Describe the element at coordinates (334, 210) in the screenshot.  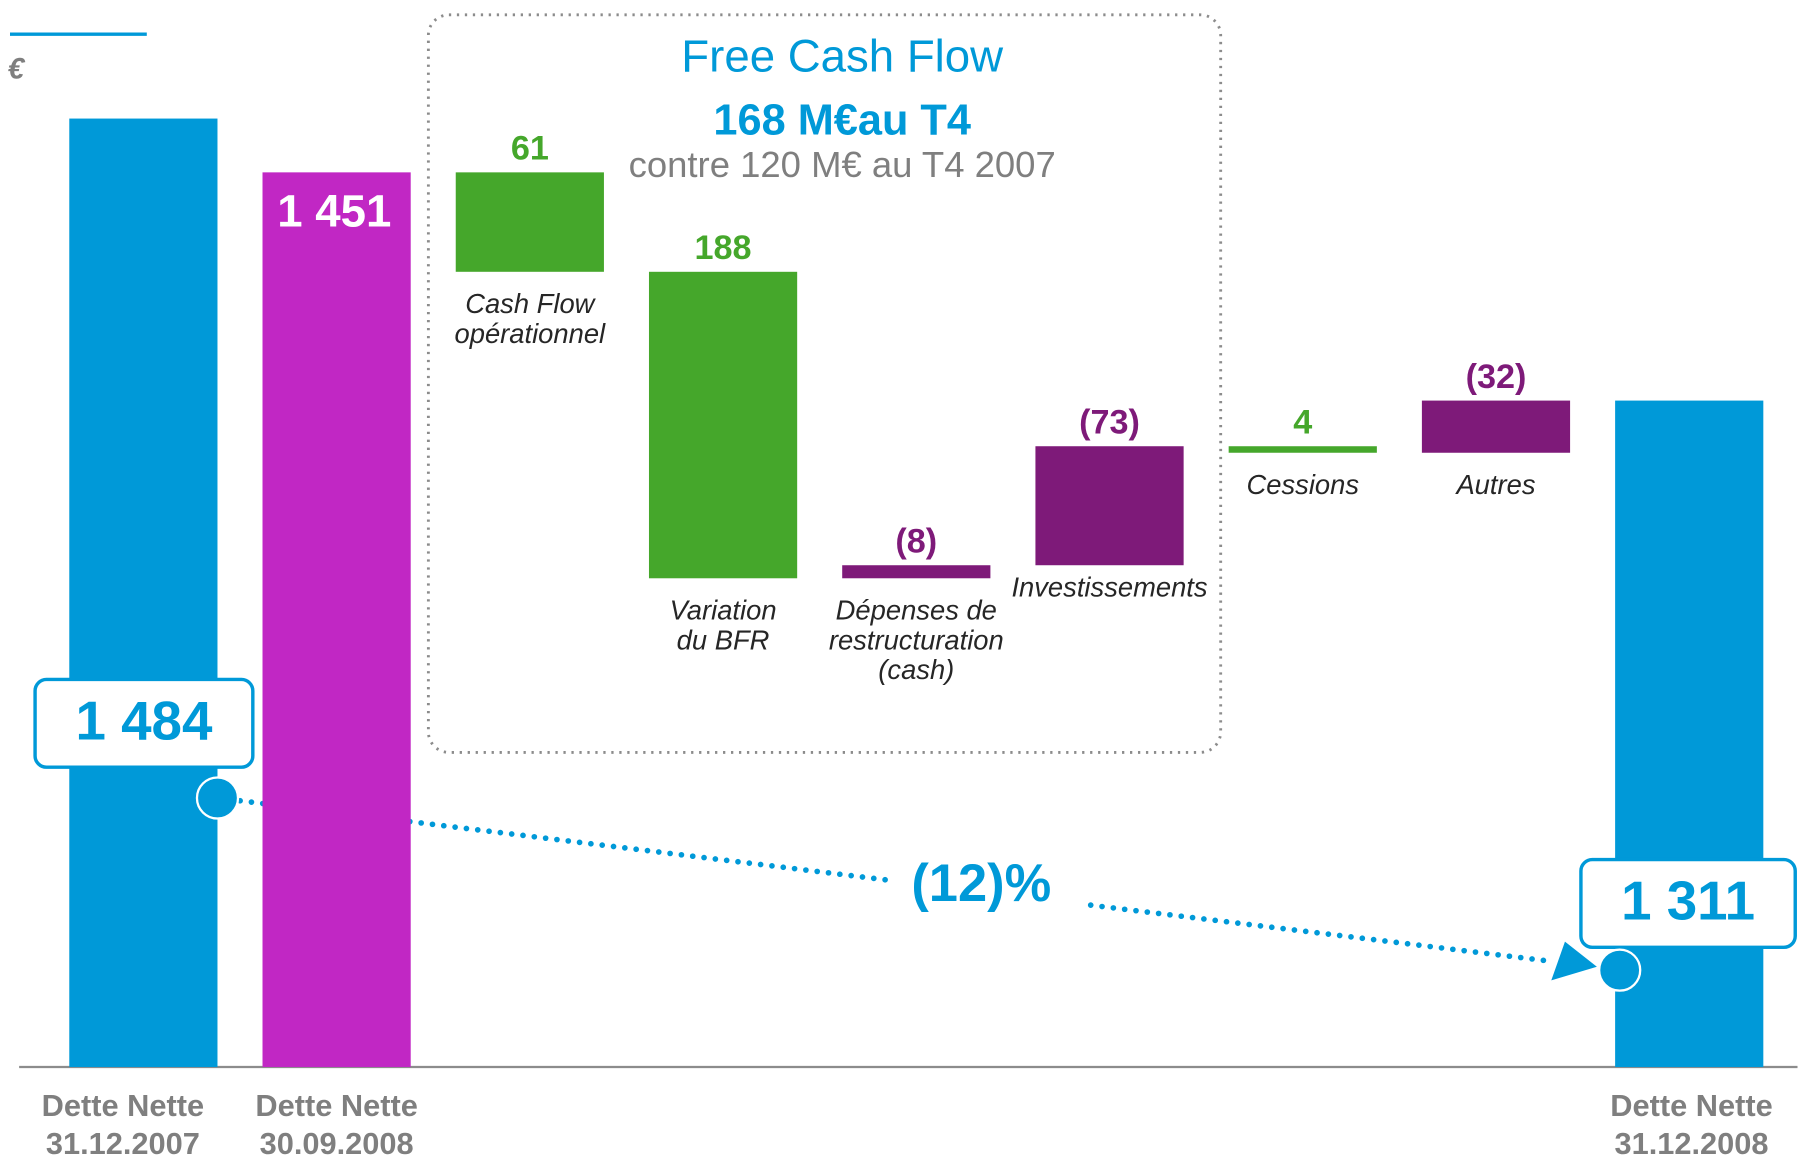
I see `value-label: 1 451` at that location.